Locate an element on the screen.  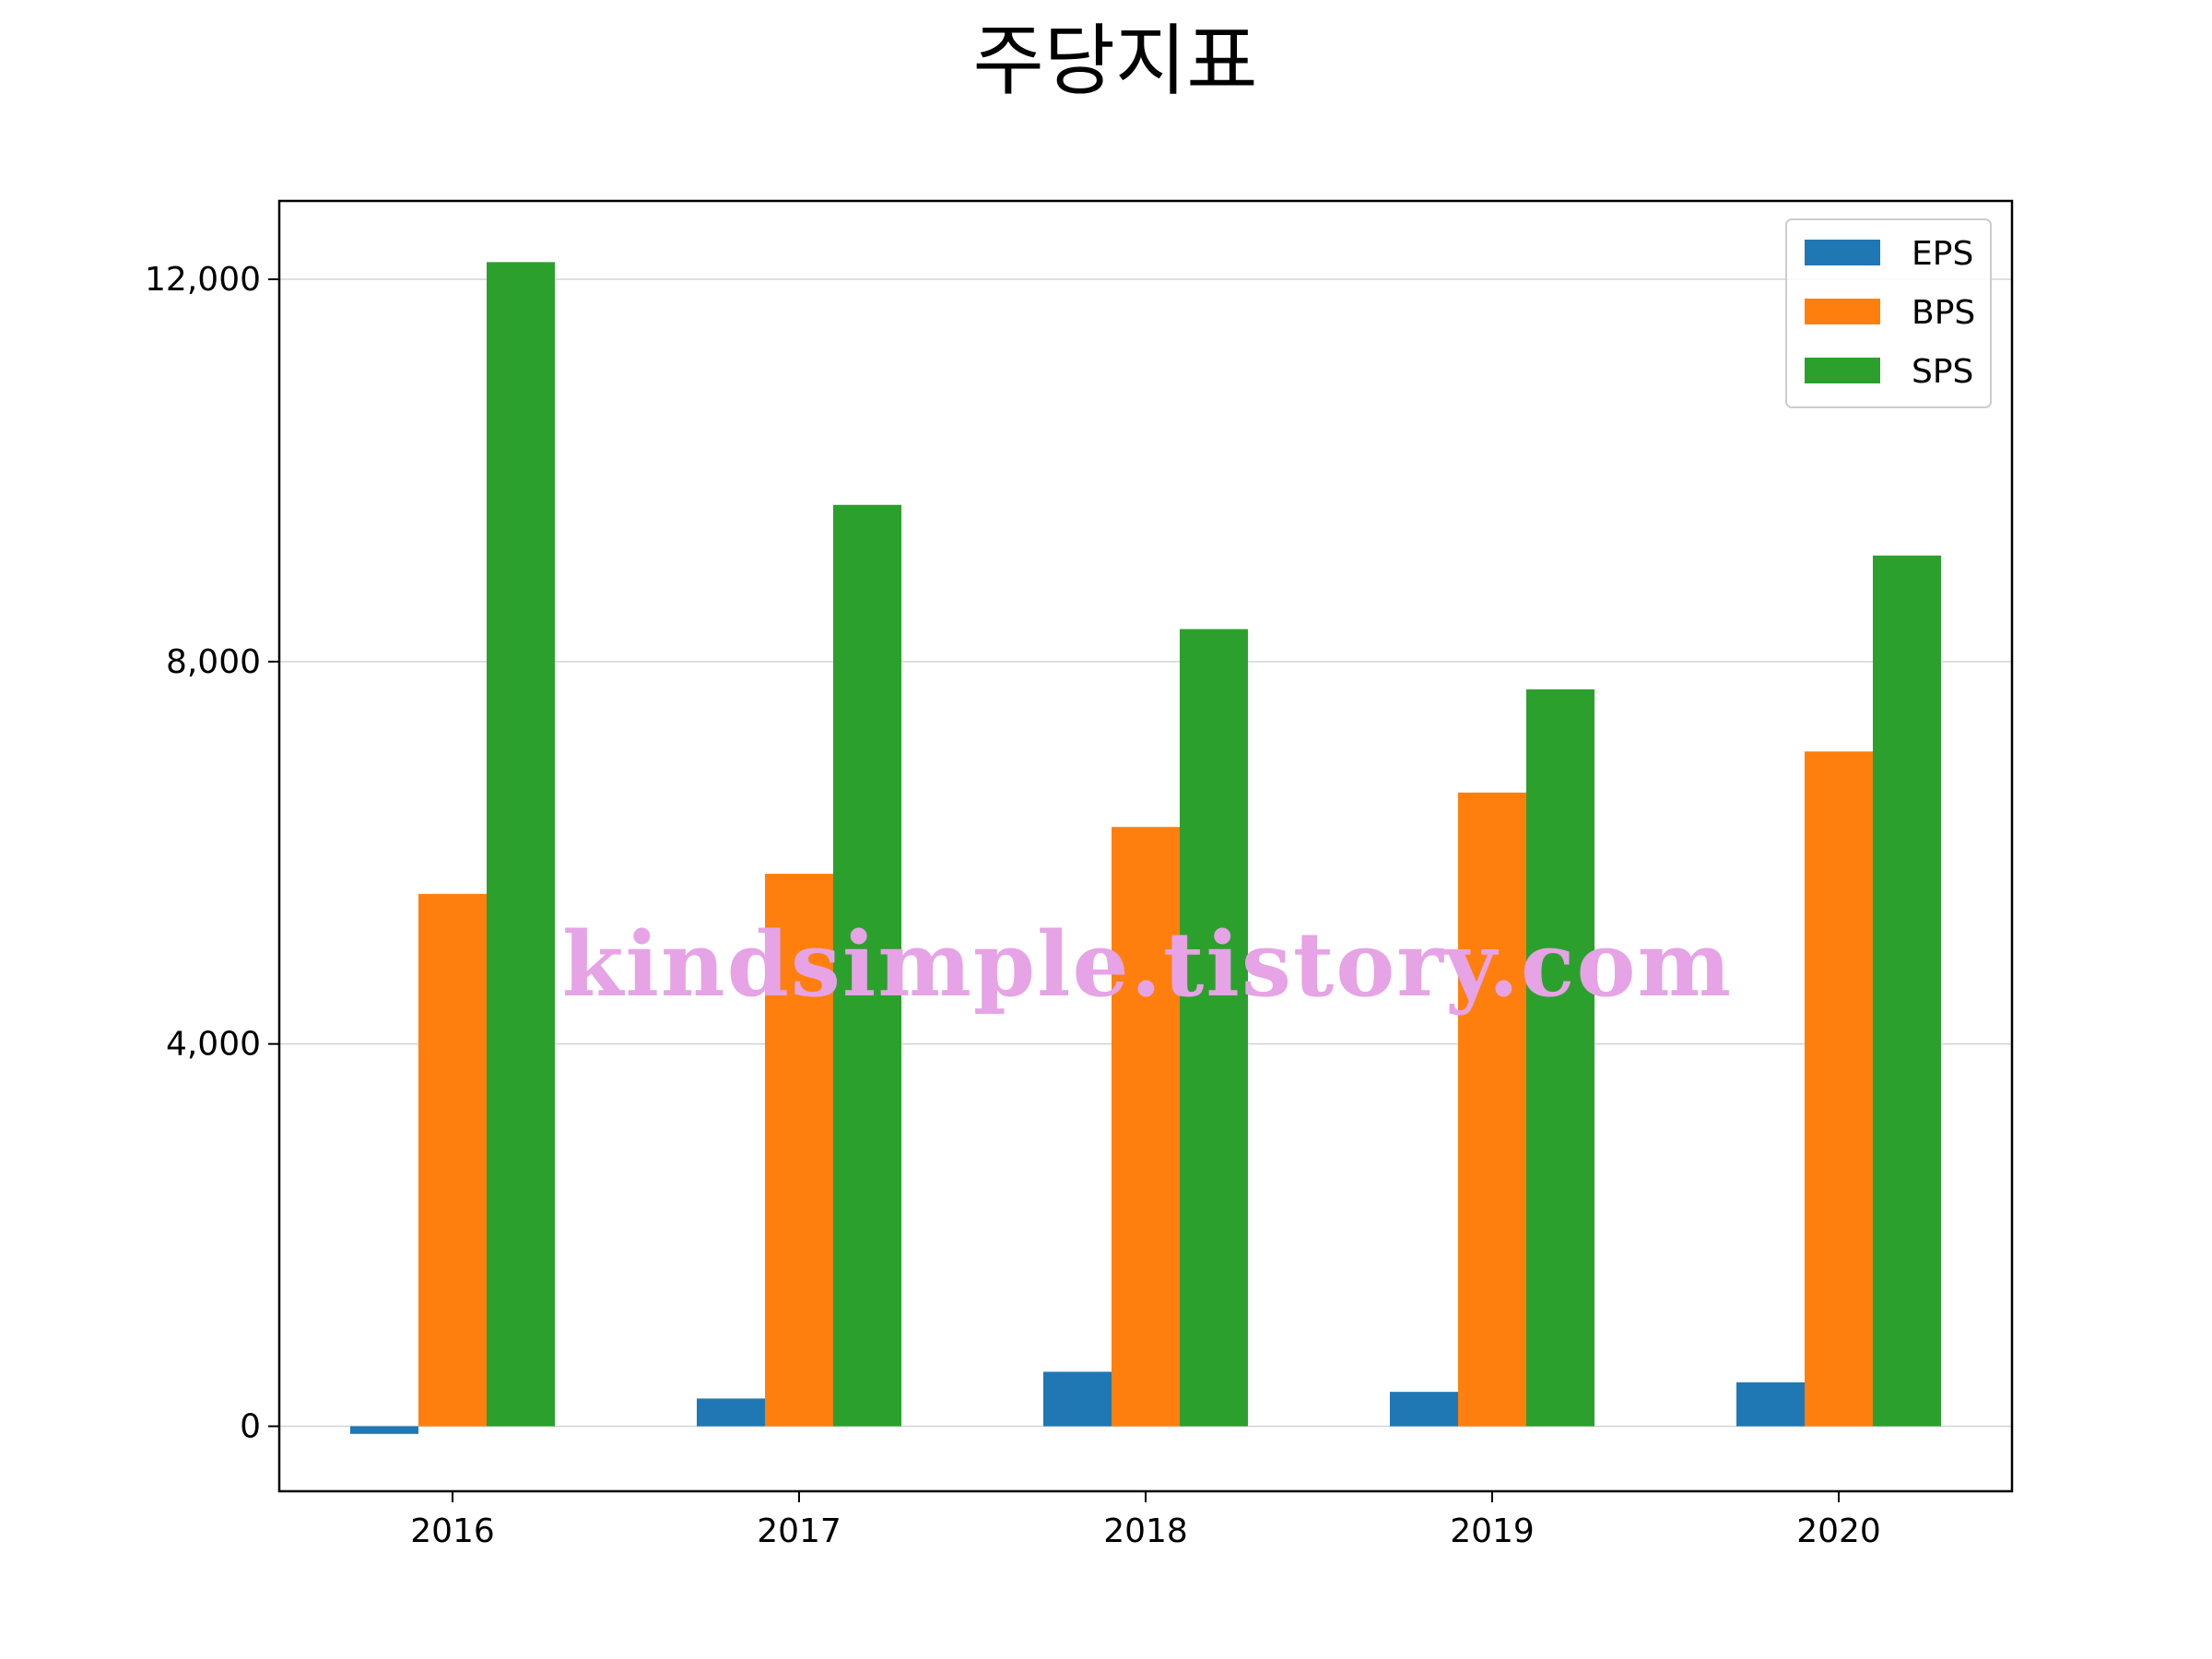
bar-eps-2016 is located at coordinates (384, 1430).